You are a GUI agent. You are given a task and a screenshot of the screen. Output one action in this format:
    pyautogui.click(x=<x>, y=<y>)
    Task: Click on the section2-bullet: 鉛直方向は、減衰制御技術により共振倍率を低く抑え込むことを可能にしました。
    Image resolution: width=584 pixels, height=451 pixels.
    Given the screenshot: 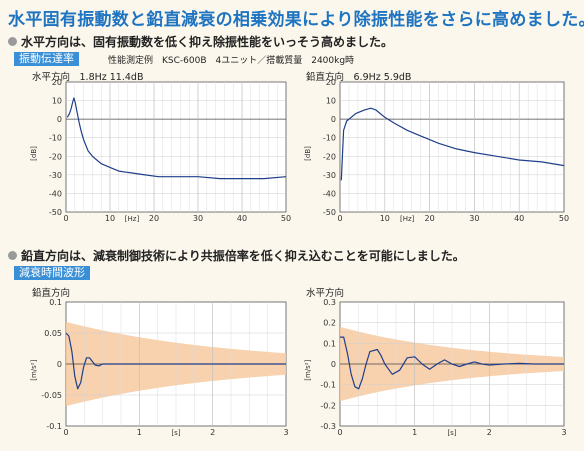 What is the action you would take?
    pyautogui.click(x=236, y=255)
    